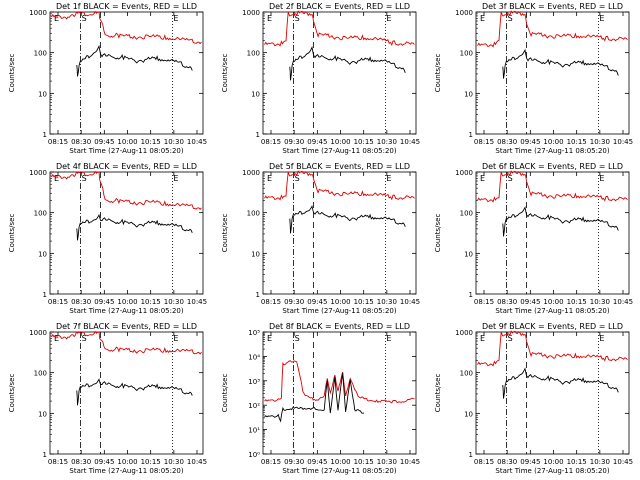 The width and height of the screenshot is (640, 480). I want to click on panel-title: Det 3f BLACK = Events, RED = LLD, so click(552, 6).